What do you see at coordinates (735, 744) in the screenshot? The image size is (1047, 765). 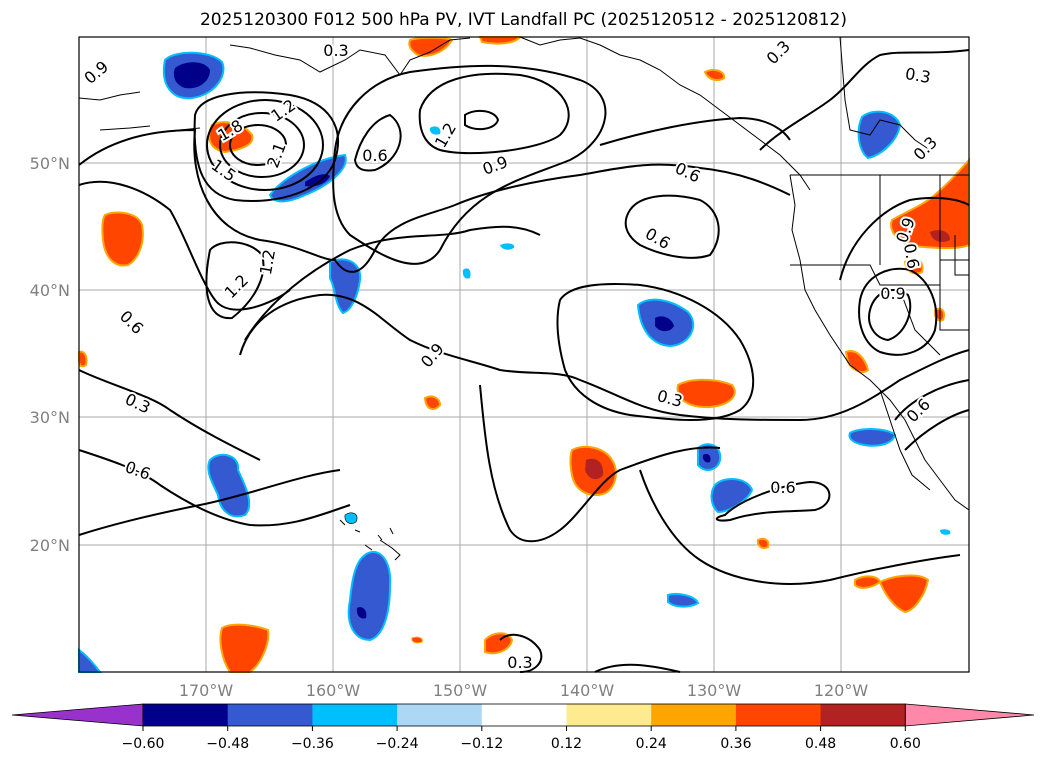 I see `colorbar-tick-label: 0.36` at bounding box center [735, 744].